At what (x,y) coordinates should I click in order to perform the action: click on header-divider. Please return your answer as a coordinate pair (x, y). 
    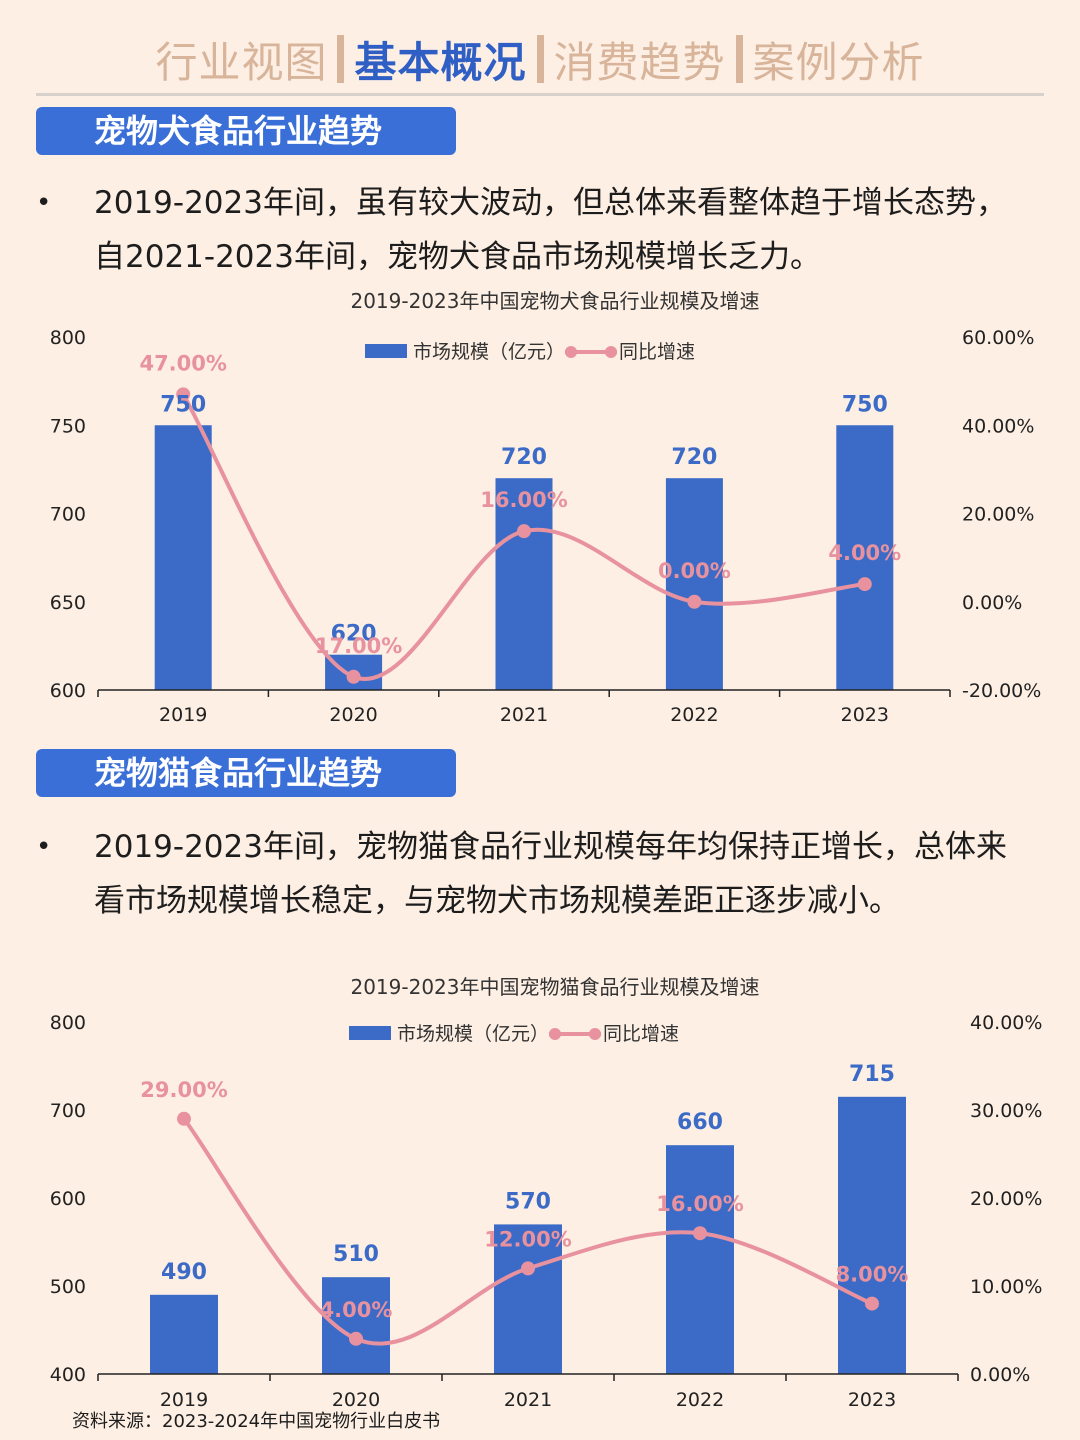
    Looking at the image, I should click on (540, 94).